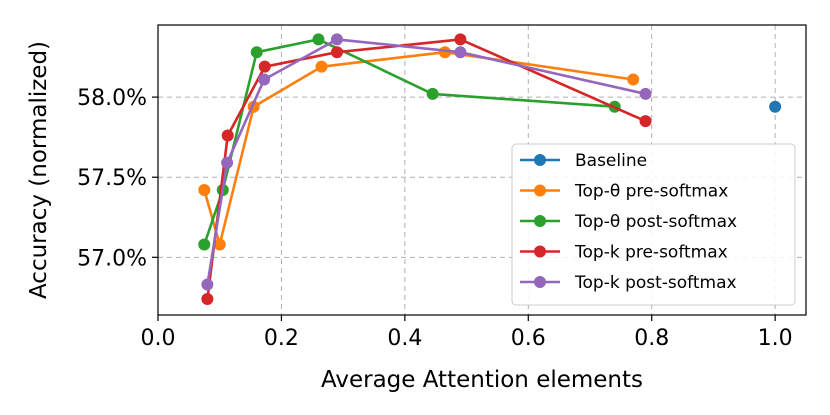 Image resolution: width=830 pixels, height=415 pixels. I want to click on legend-item: Baseline, so click(583, 161).